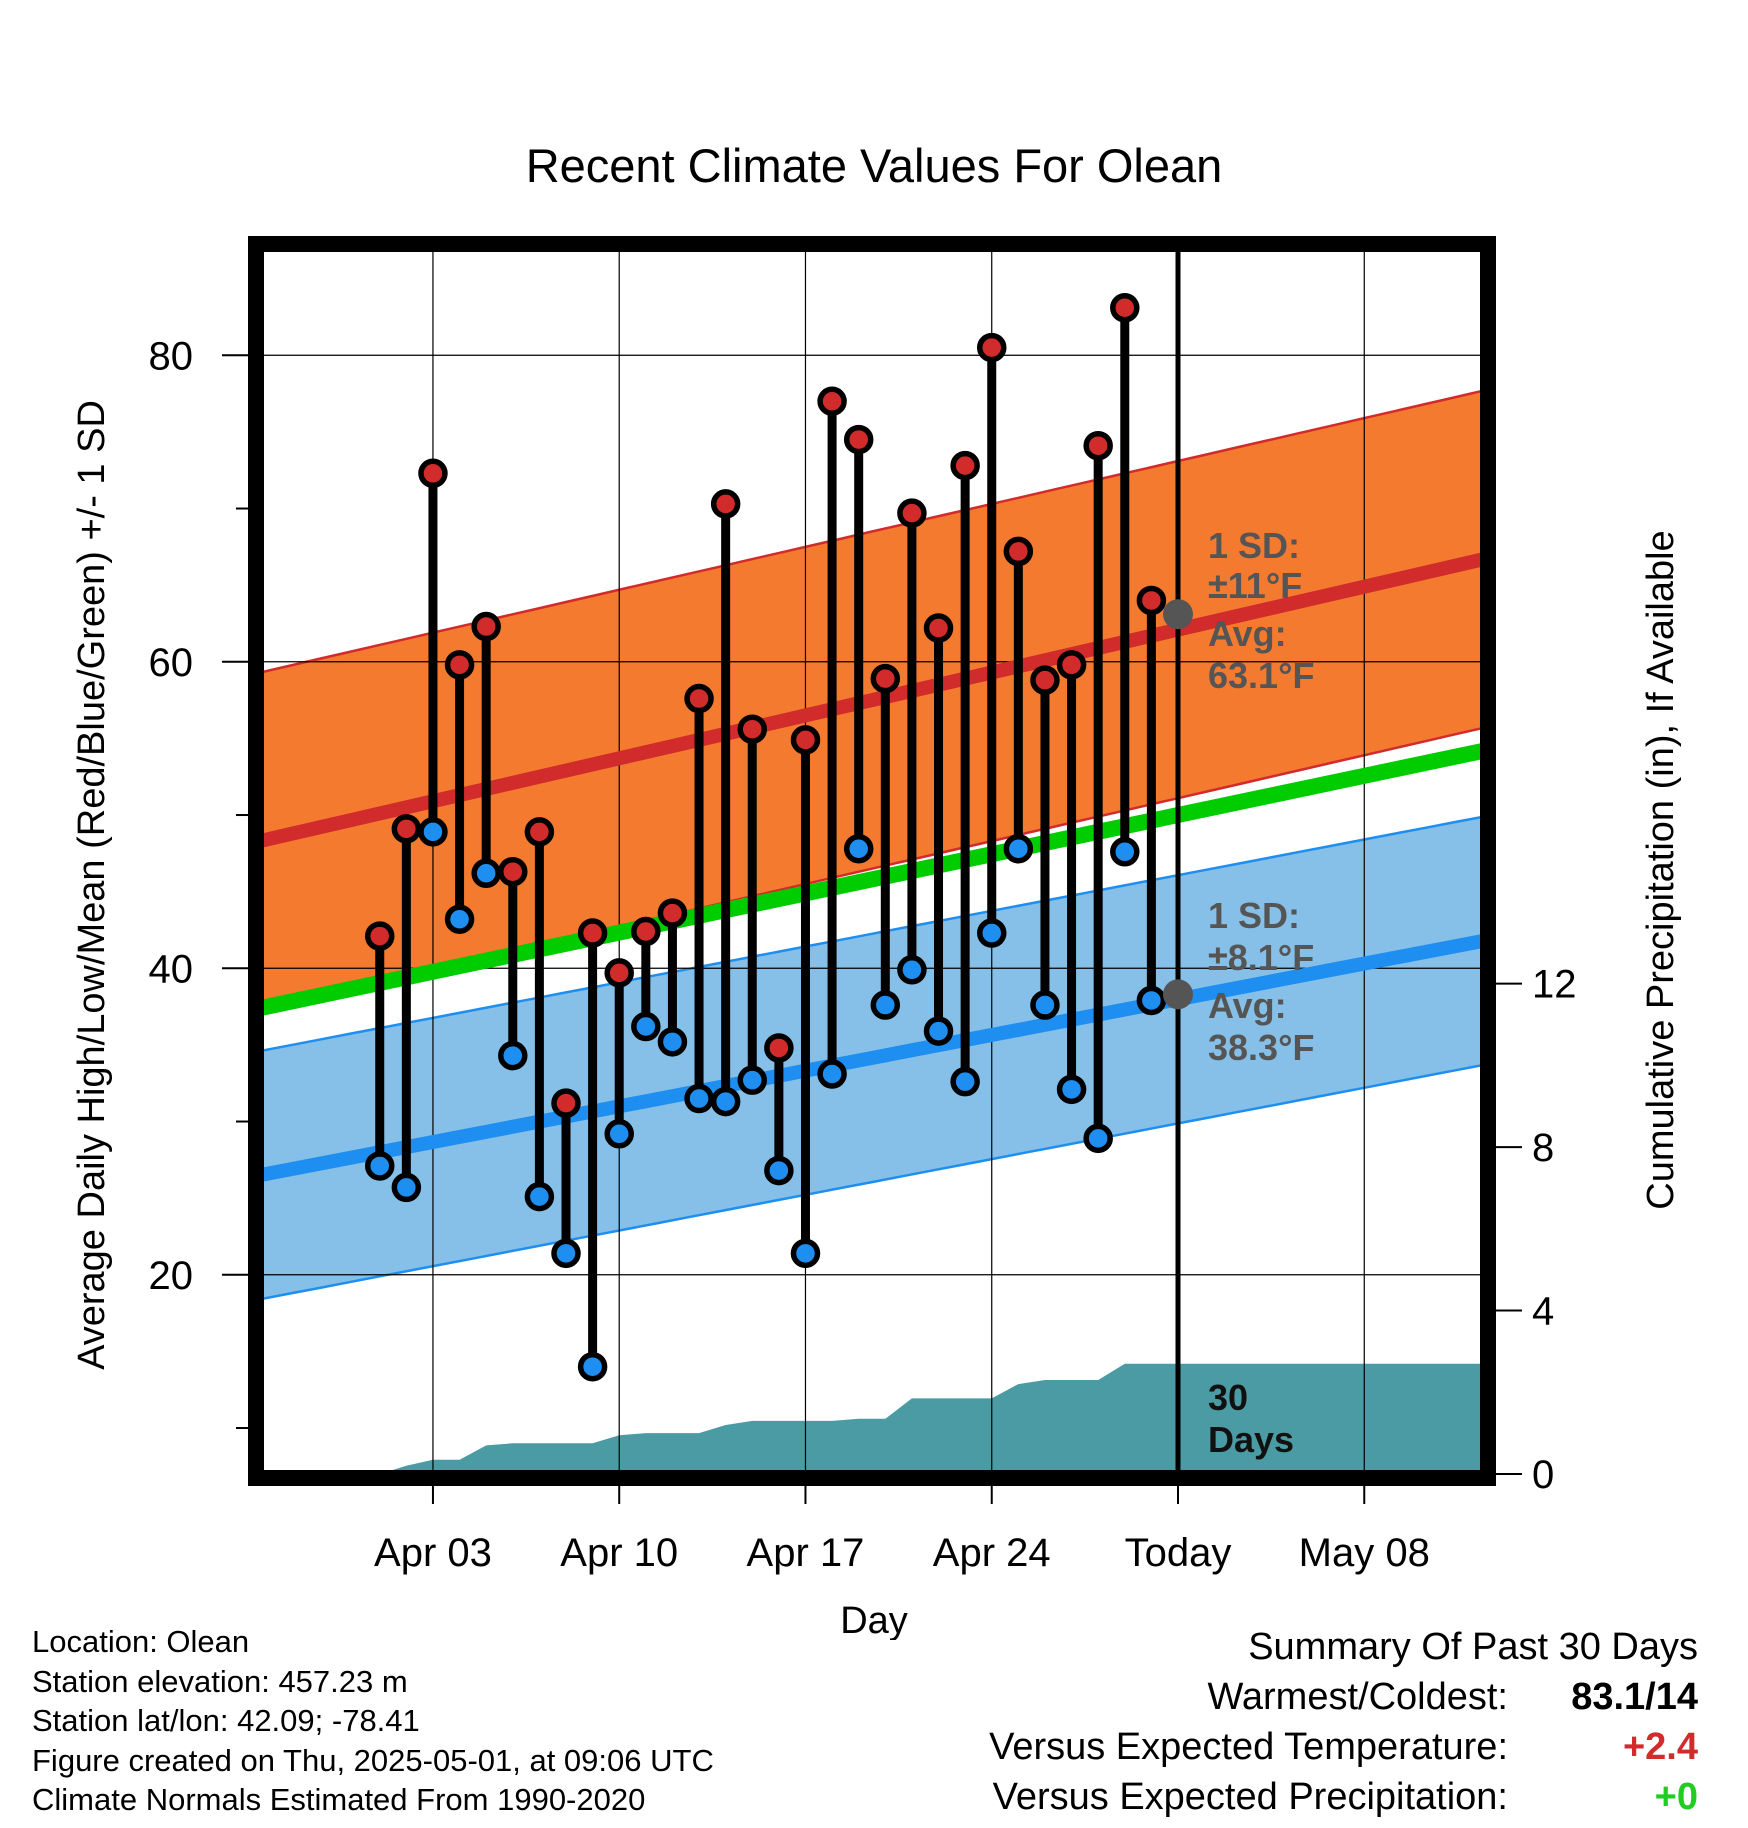 The height and width of the screenshot is (1828, 1748). What do you see at coordinates (1357, 1697) in the screenshot?
I see `warmest-label: Warmest/Coldest:` at bounding box center [1357, 1697].